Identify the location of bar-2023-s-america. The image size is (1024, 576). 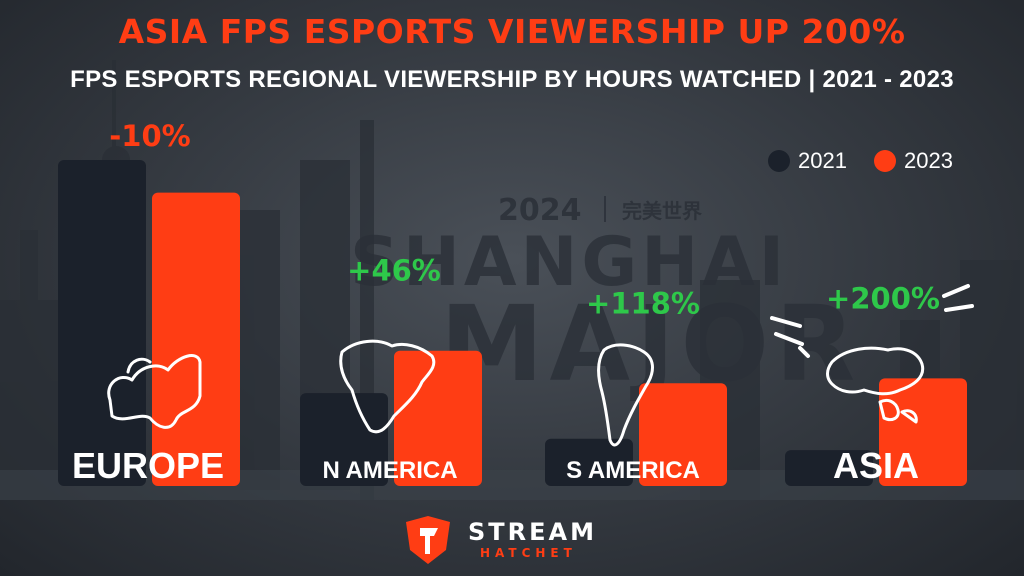
(683, 434).